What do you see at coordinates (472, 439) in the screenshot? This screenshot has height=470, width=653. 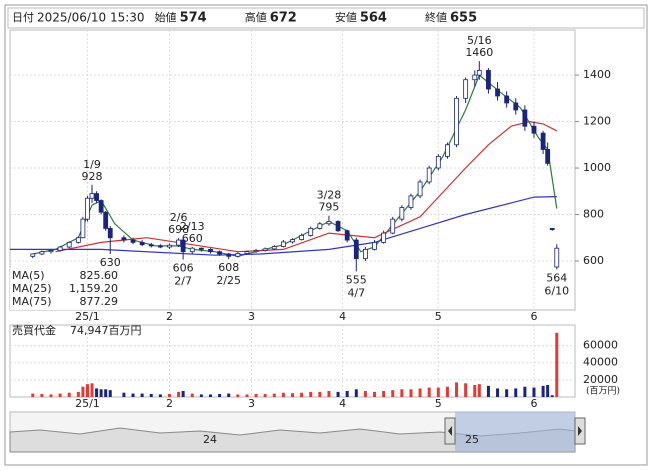 I see `navigator-label: 25` at bounding box center [472, 439].